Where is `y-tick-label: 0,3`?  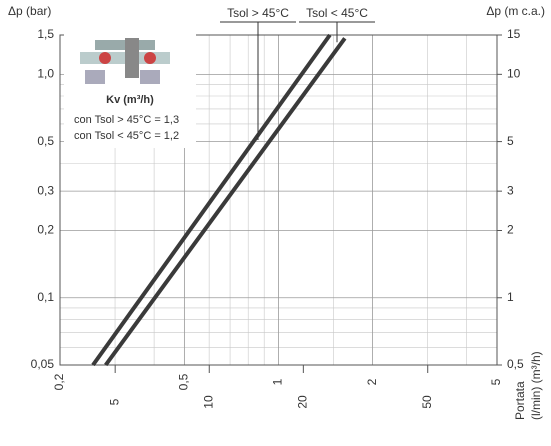 y-tick-label: 0,3 is located at coordinates (45, 190).